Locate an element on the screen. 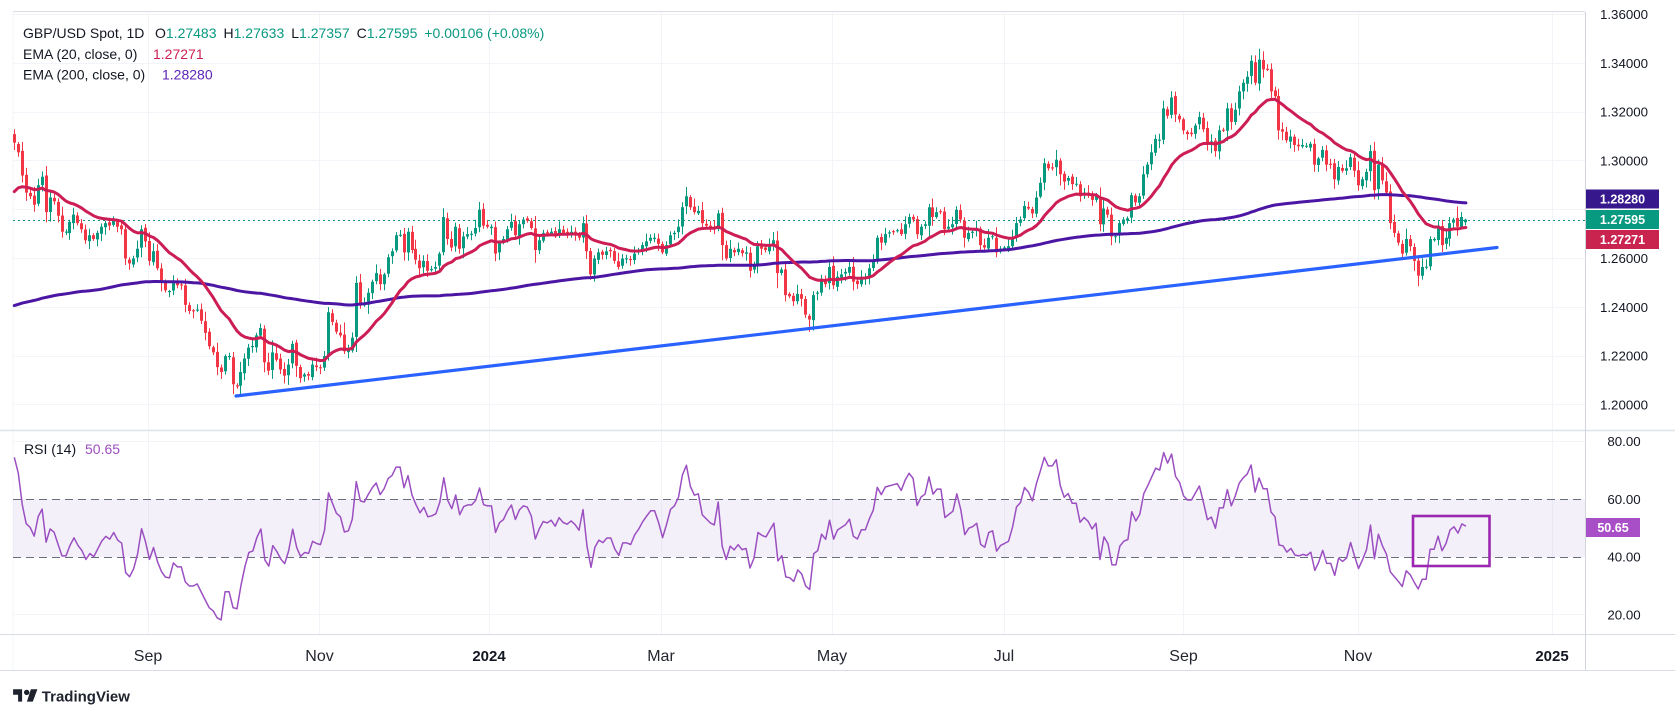  svg-text: 60.00 is located at coordinates (1623, 499).